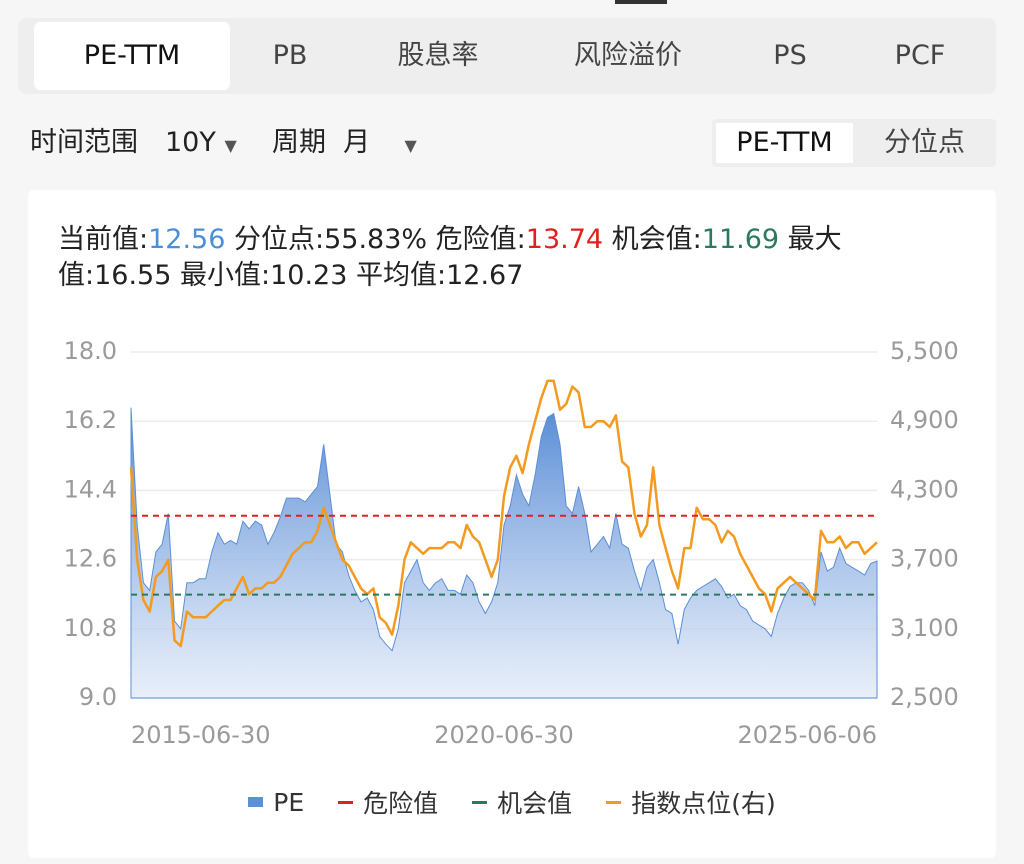 Image resolution: width=1024 pixels, height=864 pixels. Describe the element at coordinates (90, 628) in the screenshot. I see `y-tick-label: 10.8` at that location.